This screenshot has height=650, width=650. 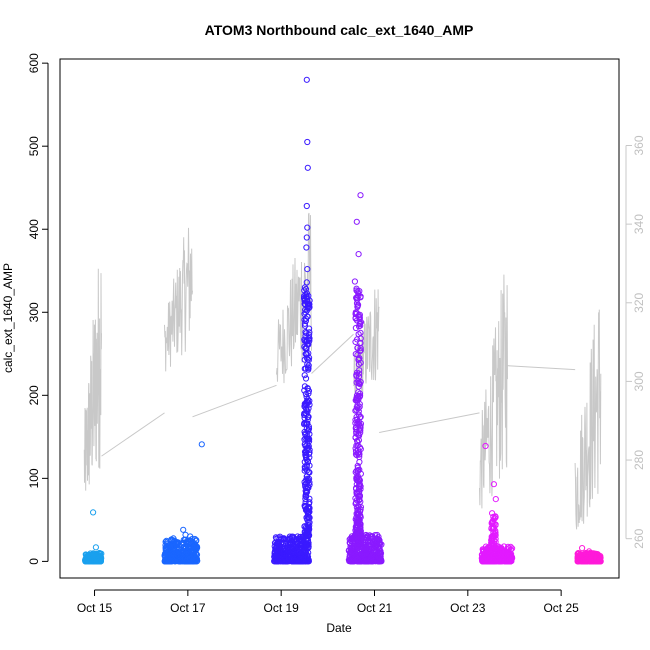 What do you see at coordinates (561, 608) in the screenshot?
I see `x-tick-label: Oct 25` at bounding box center [561, 608].